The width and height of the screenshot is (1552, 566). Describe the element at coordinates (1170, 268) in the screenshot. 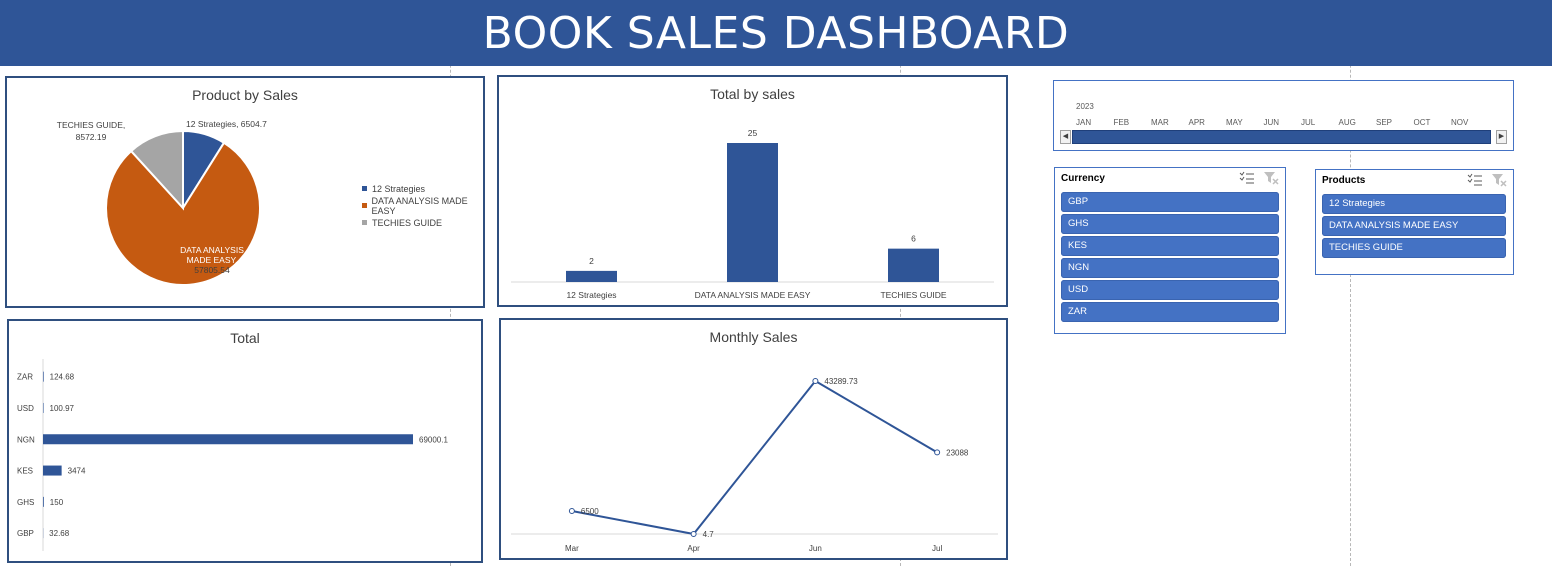

I see `slicer-item: NGN` at that location.